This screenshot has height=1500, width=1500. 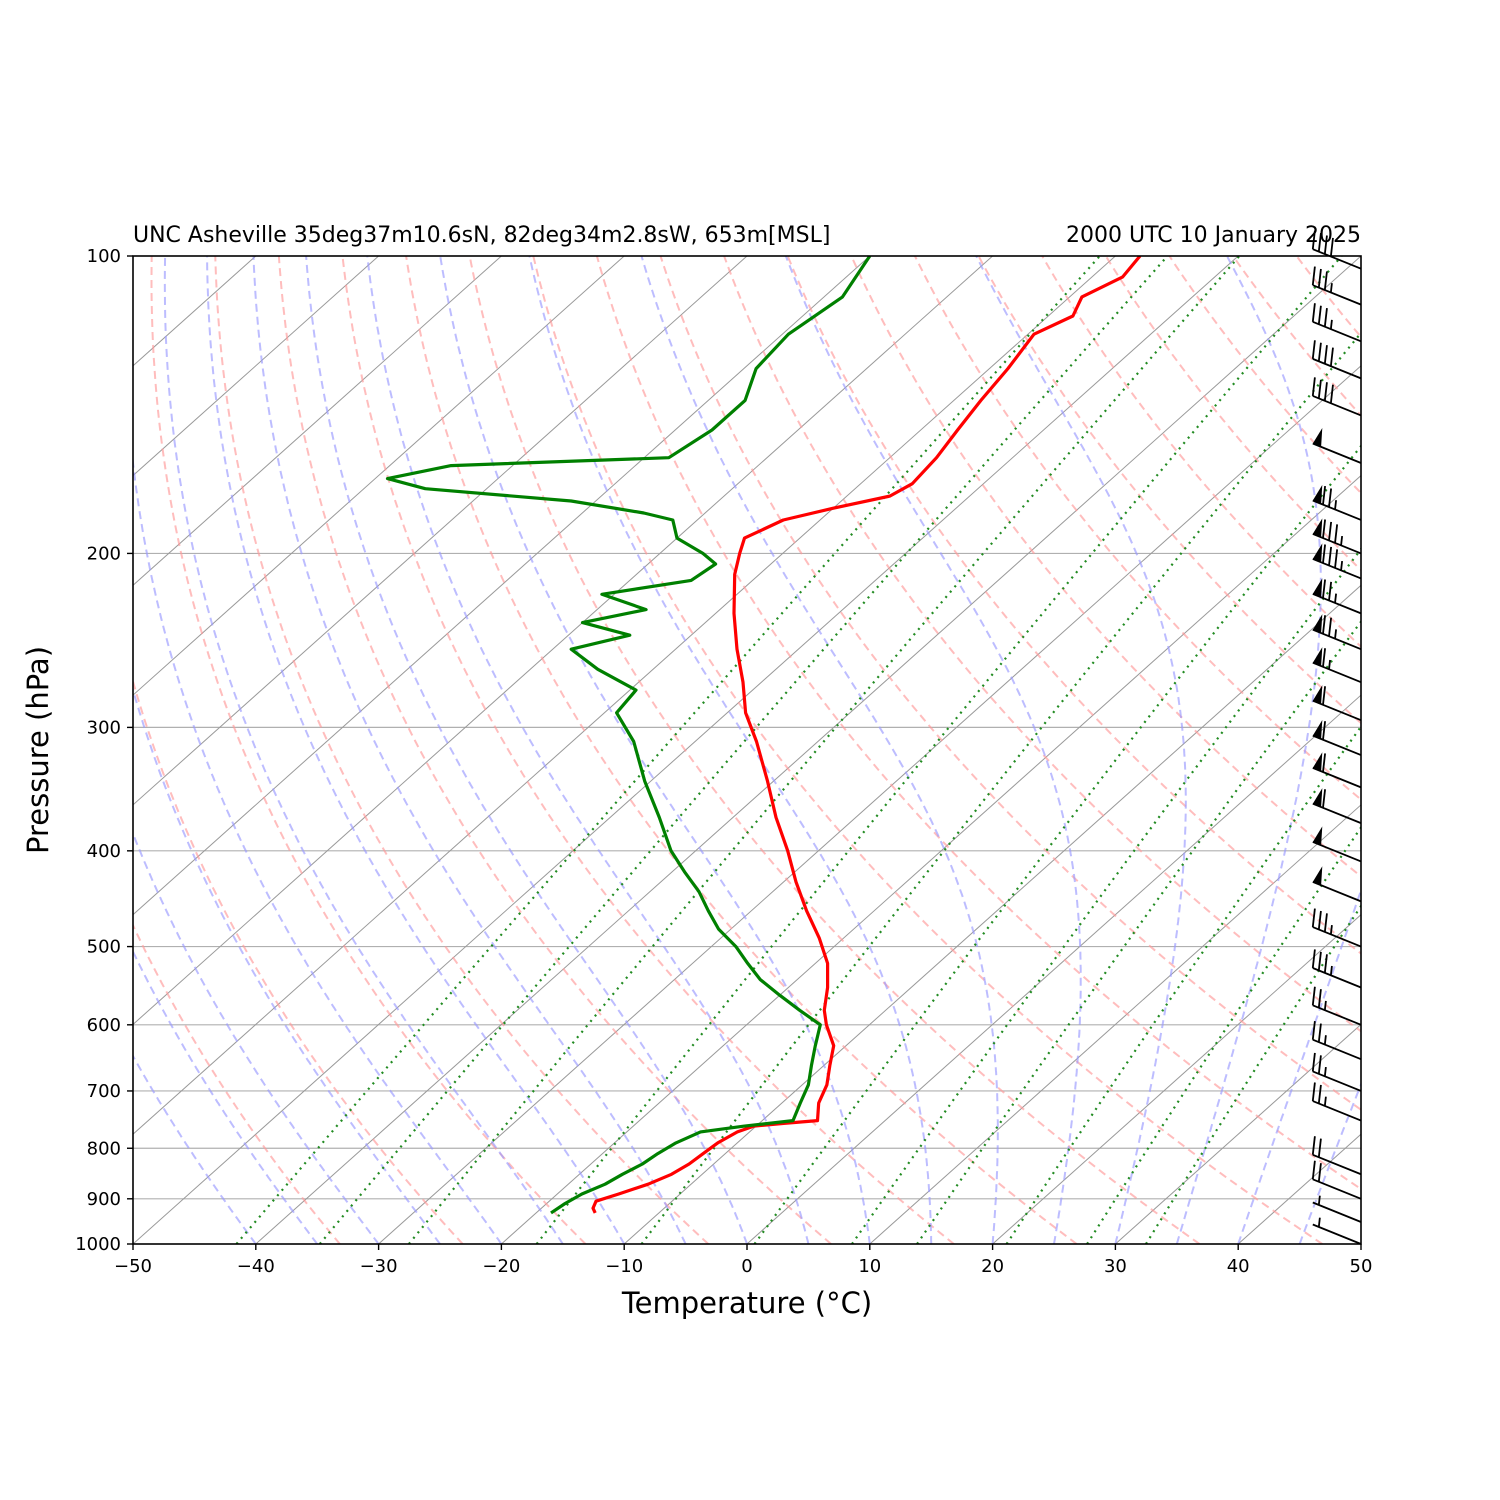 What do you see at coordinates (624, 1266) in the screenshot?
I see `x-tick-label: −10` at bounding box center [624, 1266].